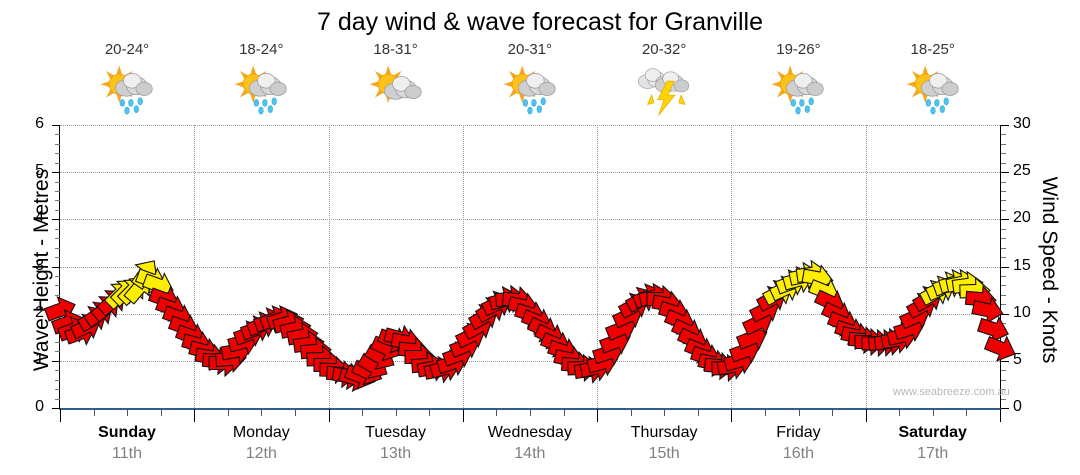 The width and height of the screenshot is (1080, 475). I want to click on day-header-wednesday: 20-31°, so click(530, 80).